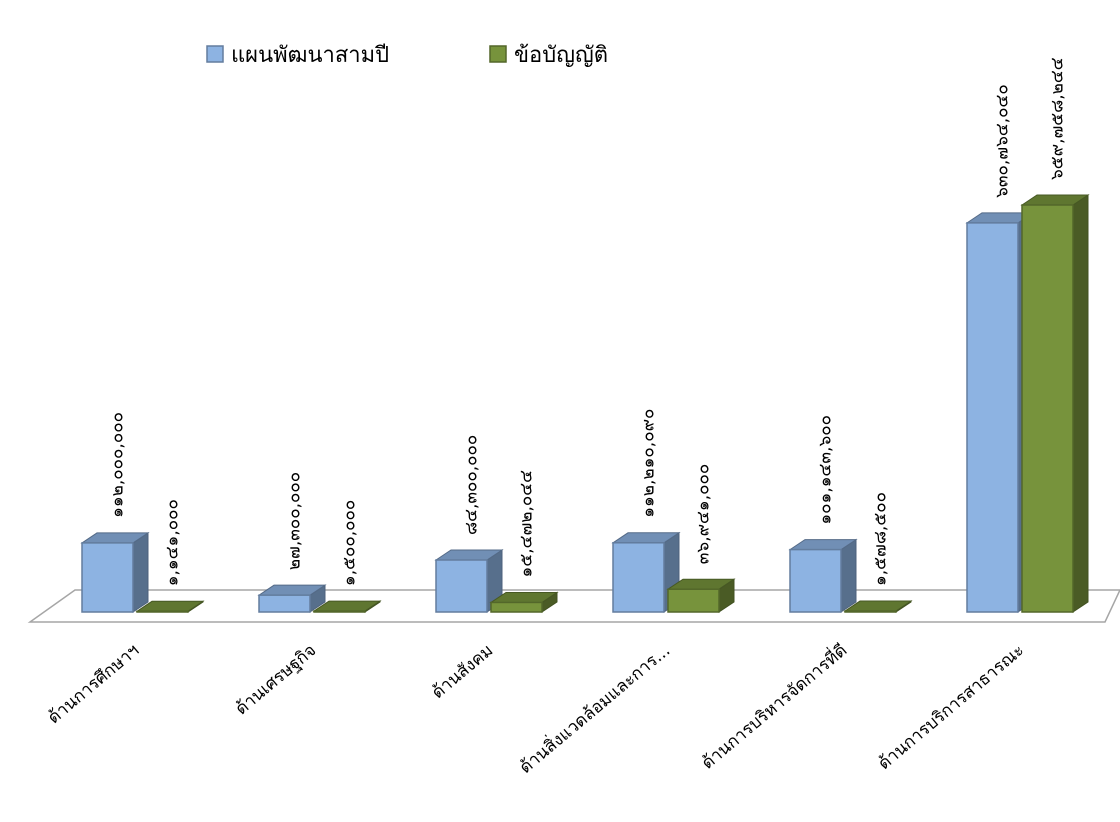  What do you see at coordinates (173, 542) in the screenshot?
I see `value-label: ๑,๑๔๑,๐๐๐` at bounding box center [173, 542].